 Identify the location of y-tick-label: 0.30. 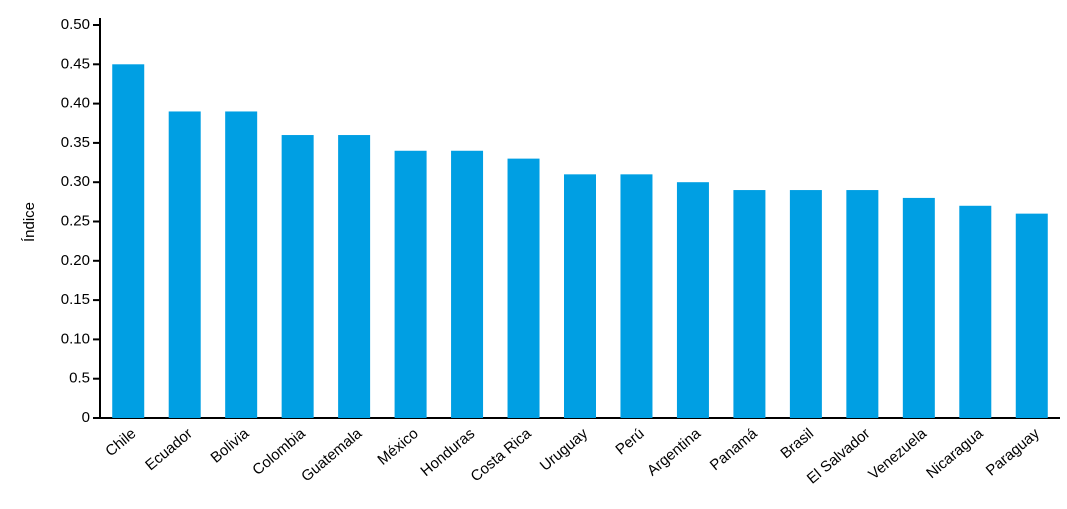
(75, 181).